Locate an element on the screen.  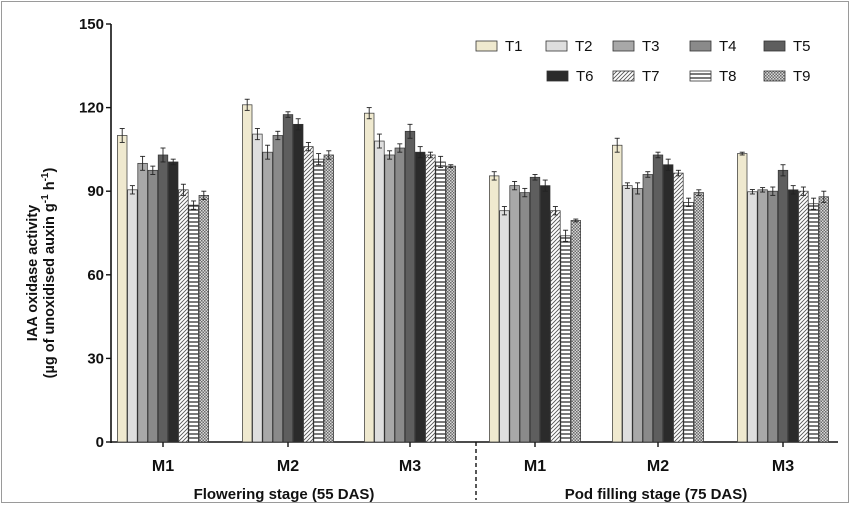
legend-swatch-t9 is located at coordinates (774, 76).